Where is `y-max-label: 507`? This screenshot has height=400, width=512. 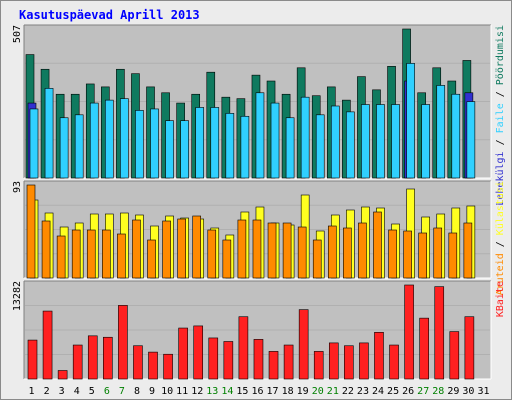
y-max-label: 507 is located at coordinates (17, 34).